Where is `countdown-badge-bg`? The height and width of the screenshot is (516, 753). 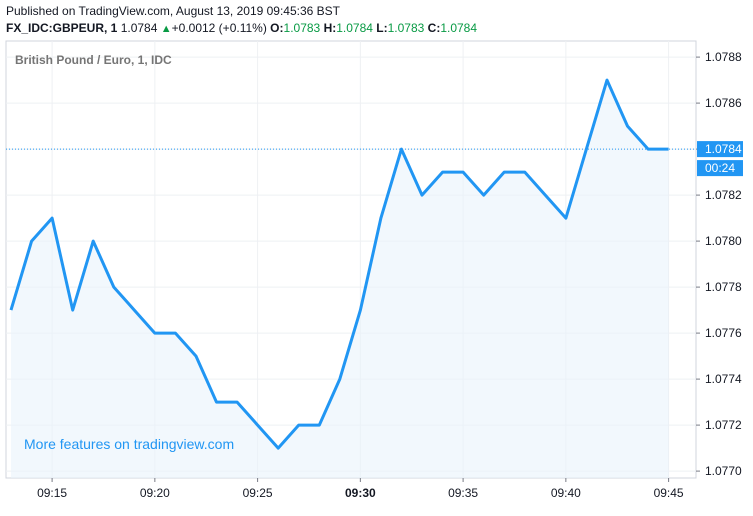 countdown-badge-bg is located at coordinates (720, 168).